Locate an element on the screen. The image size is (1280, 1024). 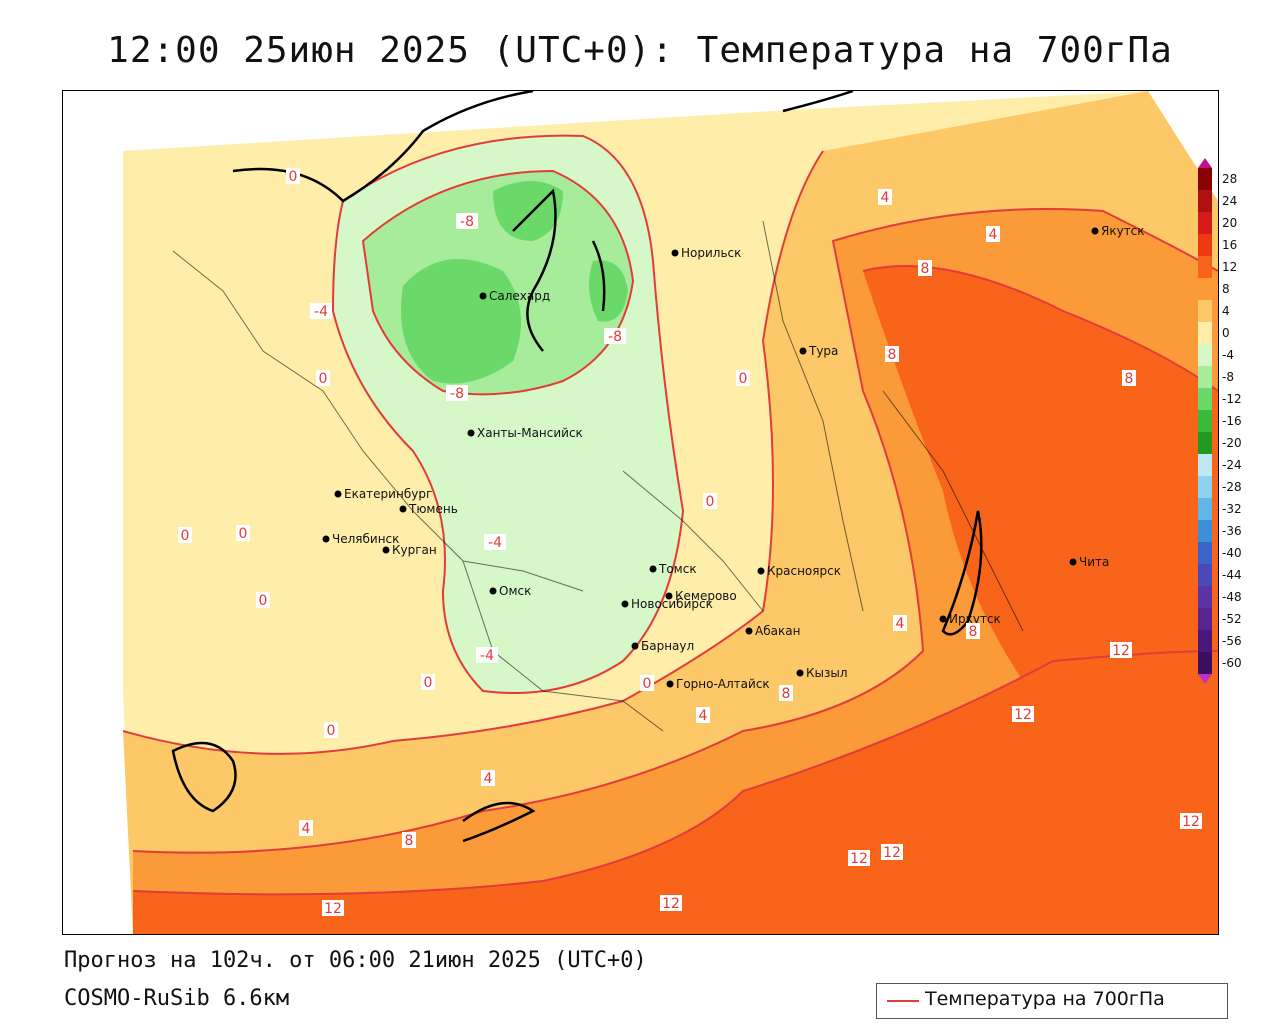
city-label: Челябинск is located at coordinates (365, 539).